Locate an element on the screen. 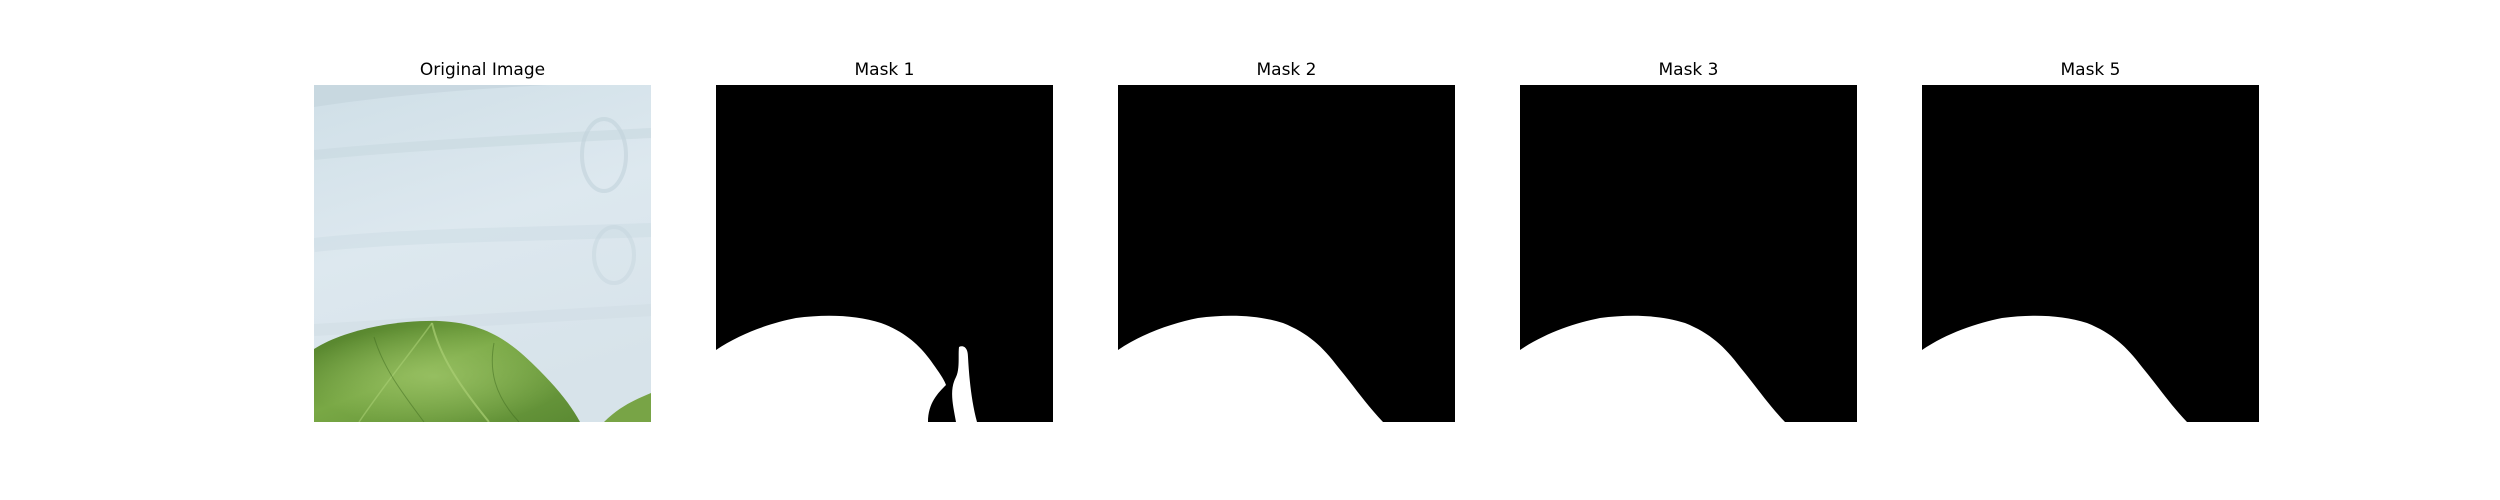 Image resolution: width=2500 pixels, height=500 pixels. panel-title: Mask 5 is located at coordinates (2090, 70).